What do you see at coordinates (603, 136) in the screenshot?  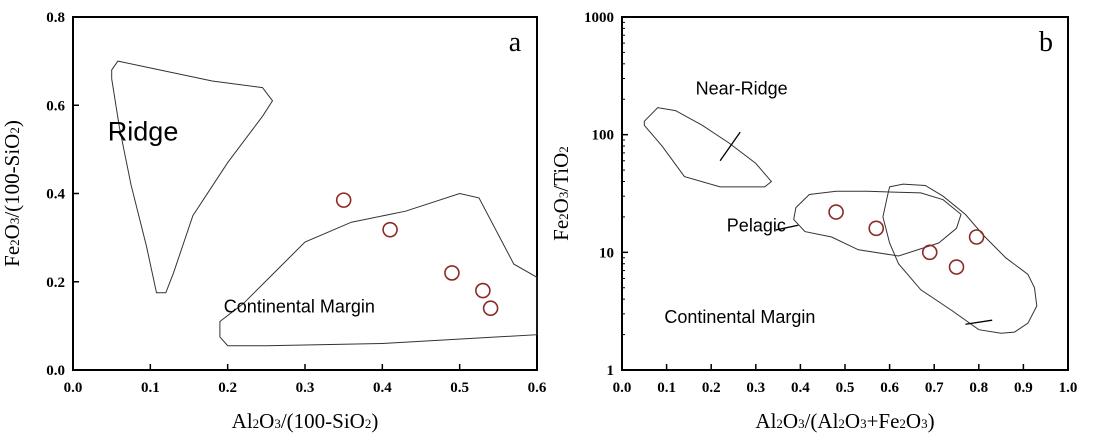 I see `y-tick-label: 100` at bounding box center [603, 136].